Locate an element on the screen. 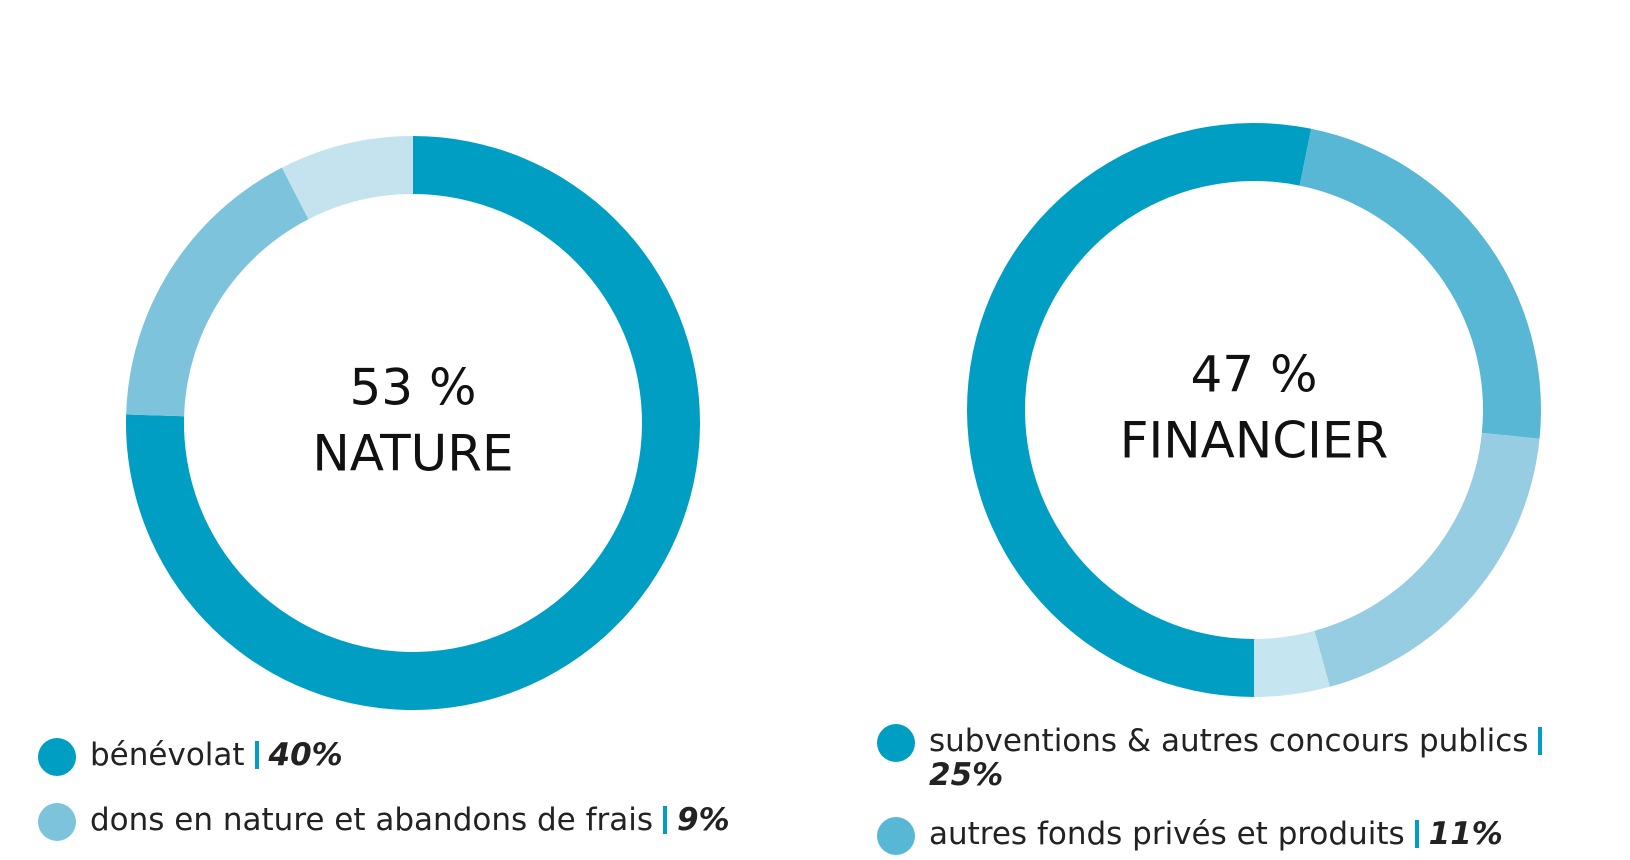  legend-value: 40% is located at coordinates (305, 755).